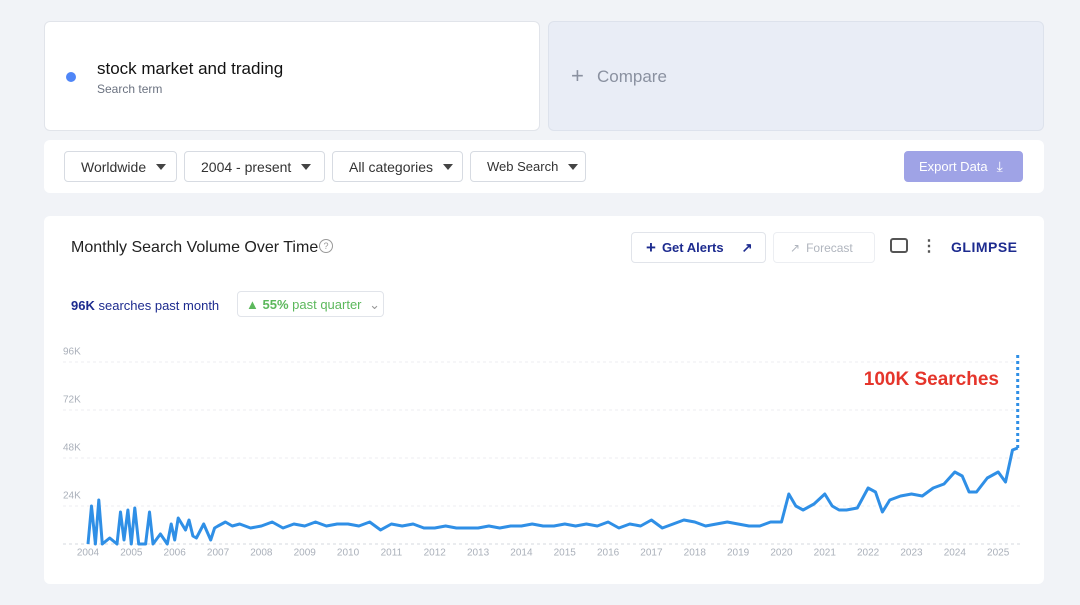 The height and width of the screenshot is (605, 1080). I want to click on x-tick-label: 2009, so click(305, 553).